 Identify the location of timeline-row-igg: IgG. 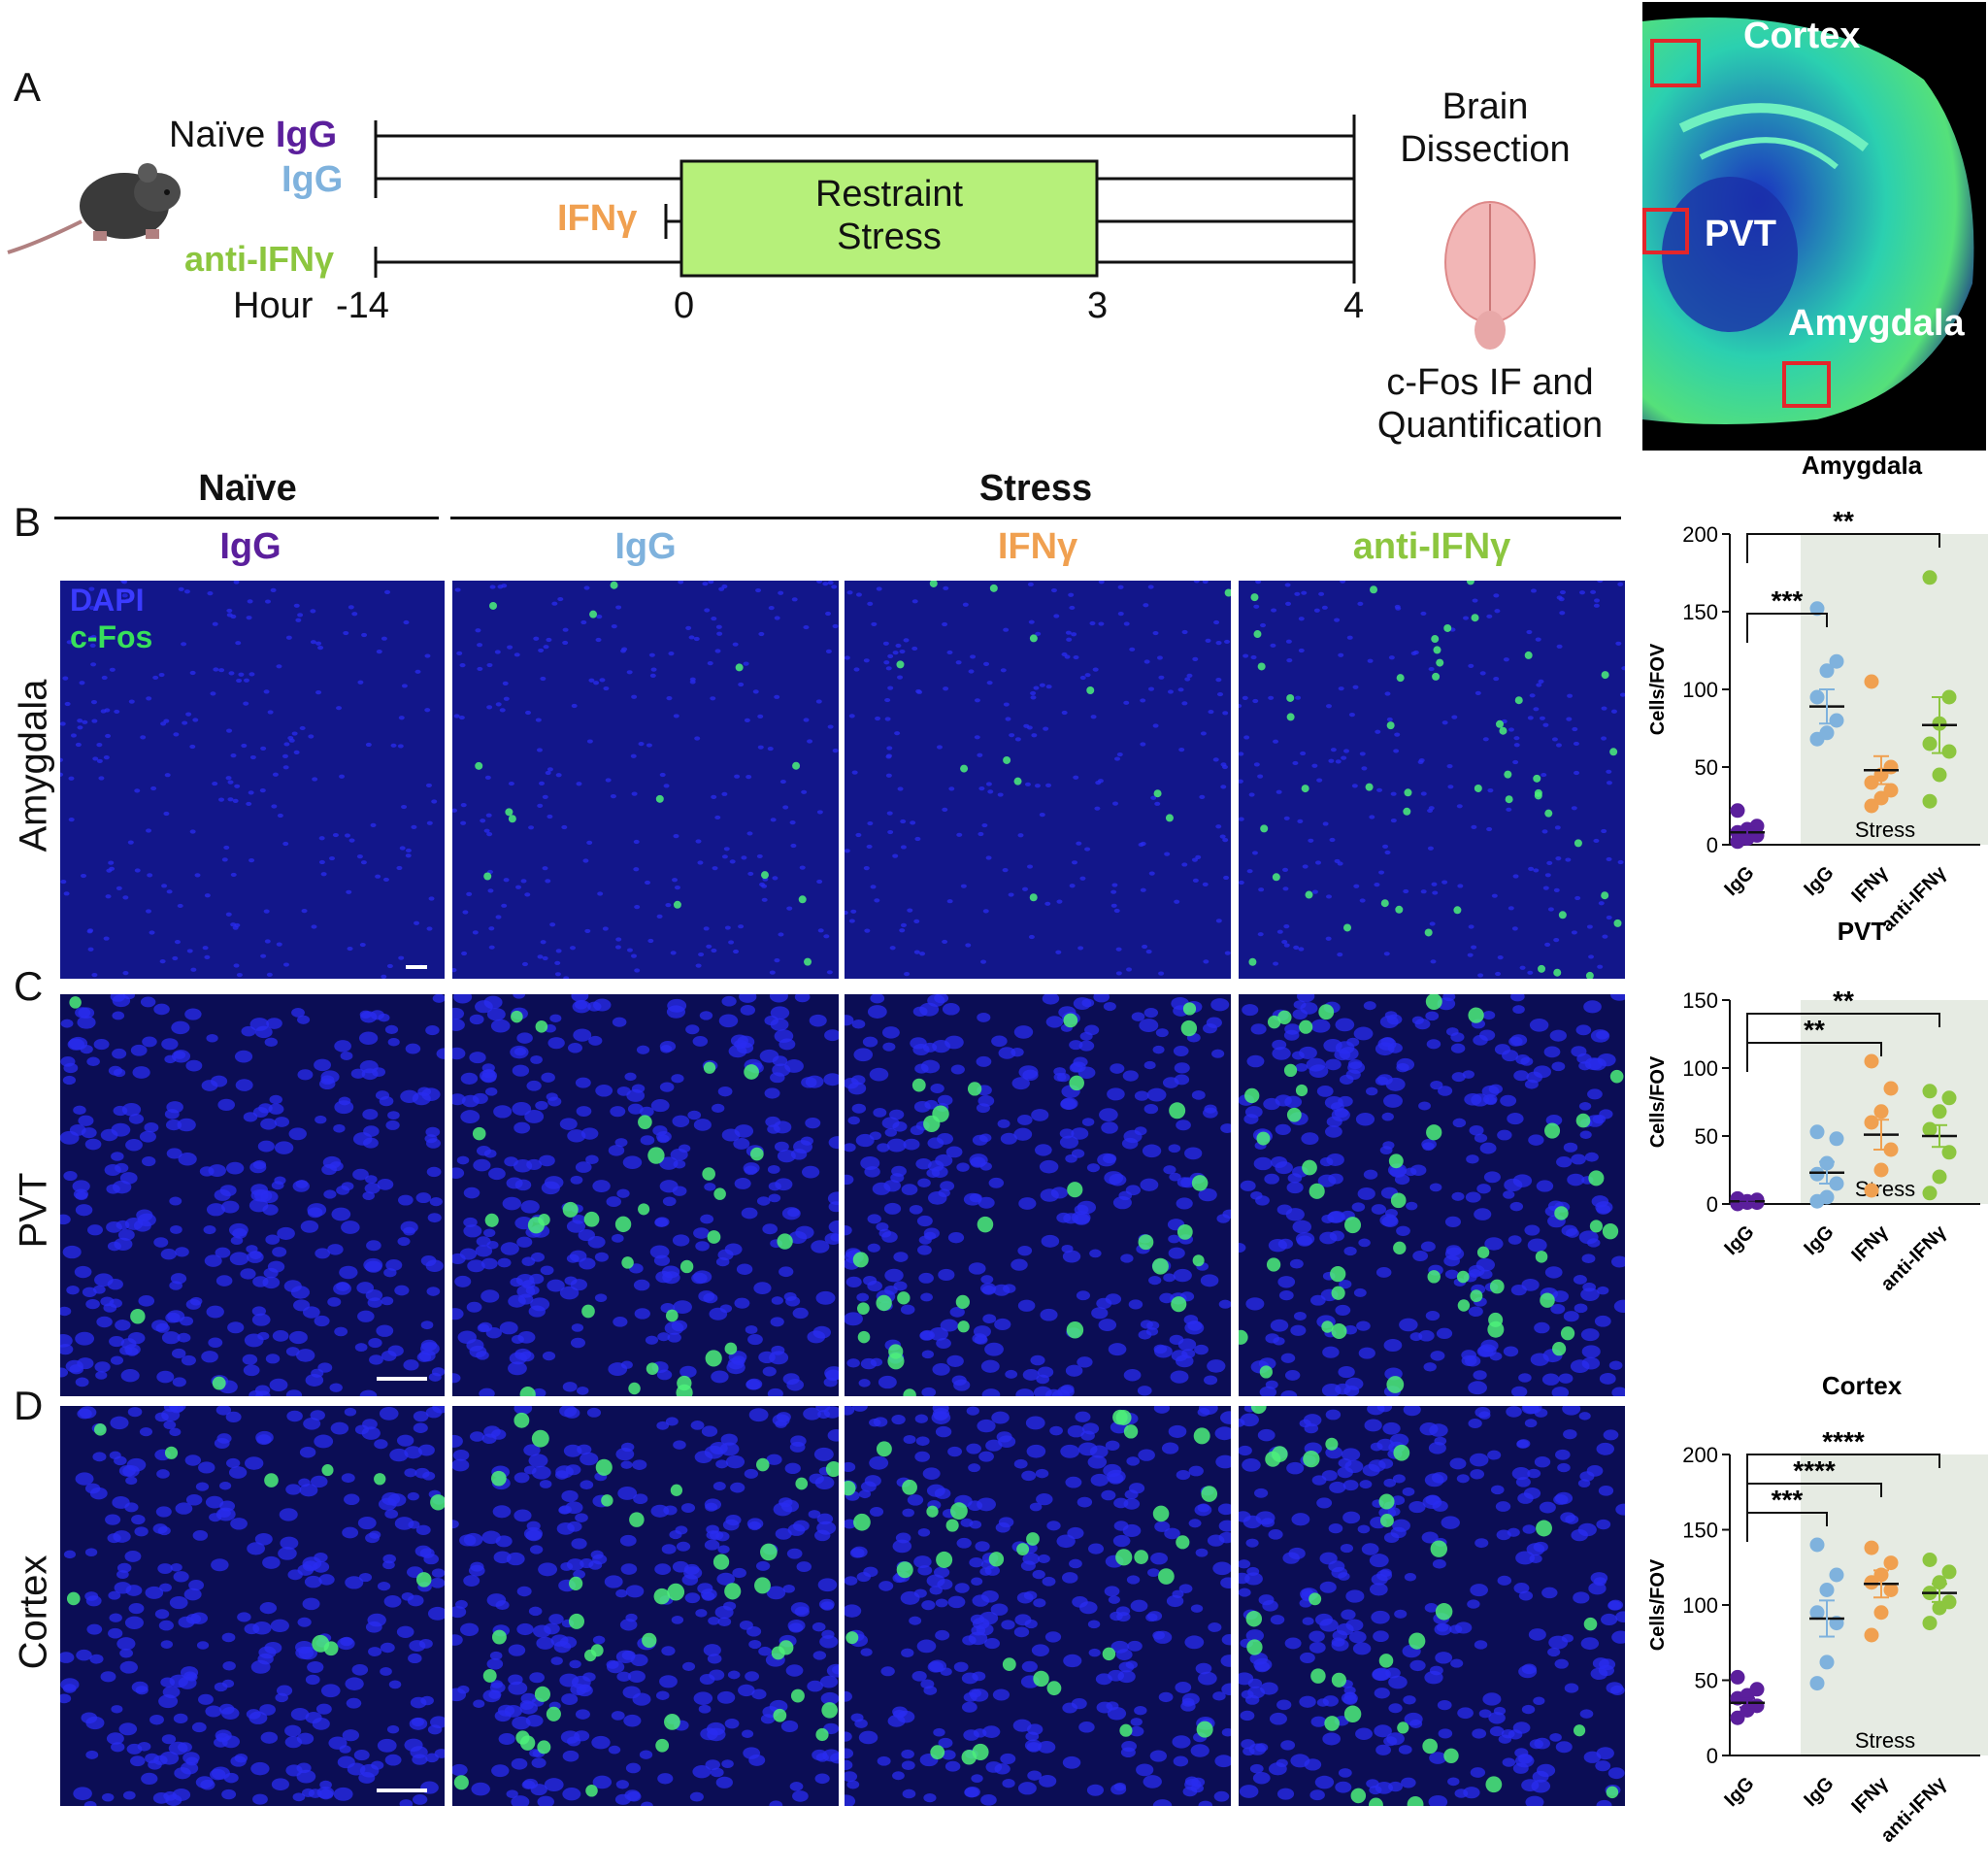
(313, 179).